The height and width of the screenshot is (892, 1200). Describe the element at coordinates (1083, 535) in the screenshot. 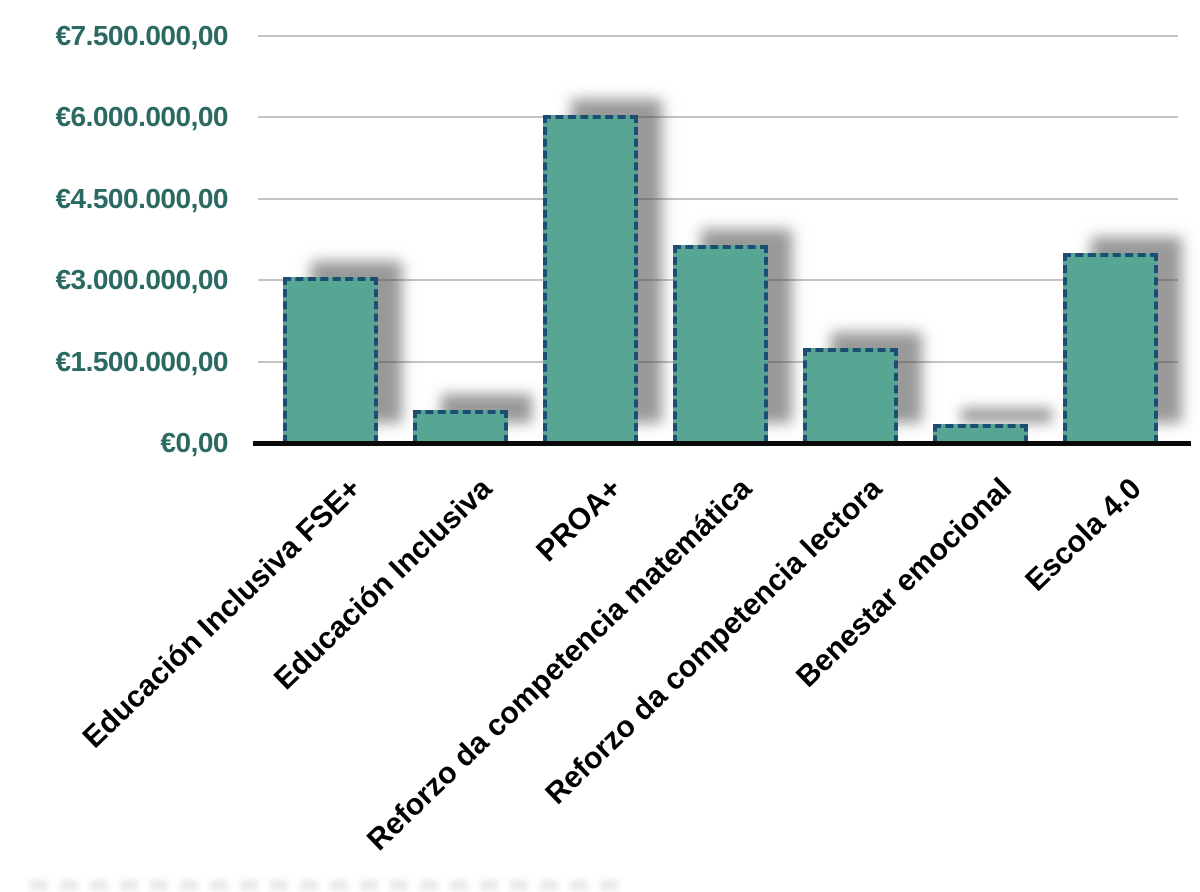

I see `x-tick-label-6: Escola 4.0` at that location.